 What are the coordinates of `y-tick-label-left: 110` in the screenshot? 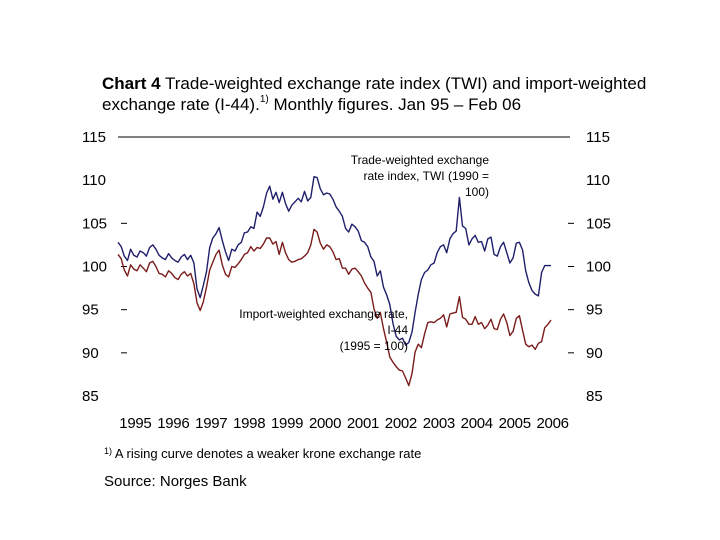 It's located at (94, 180).